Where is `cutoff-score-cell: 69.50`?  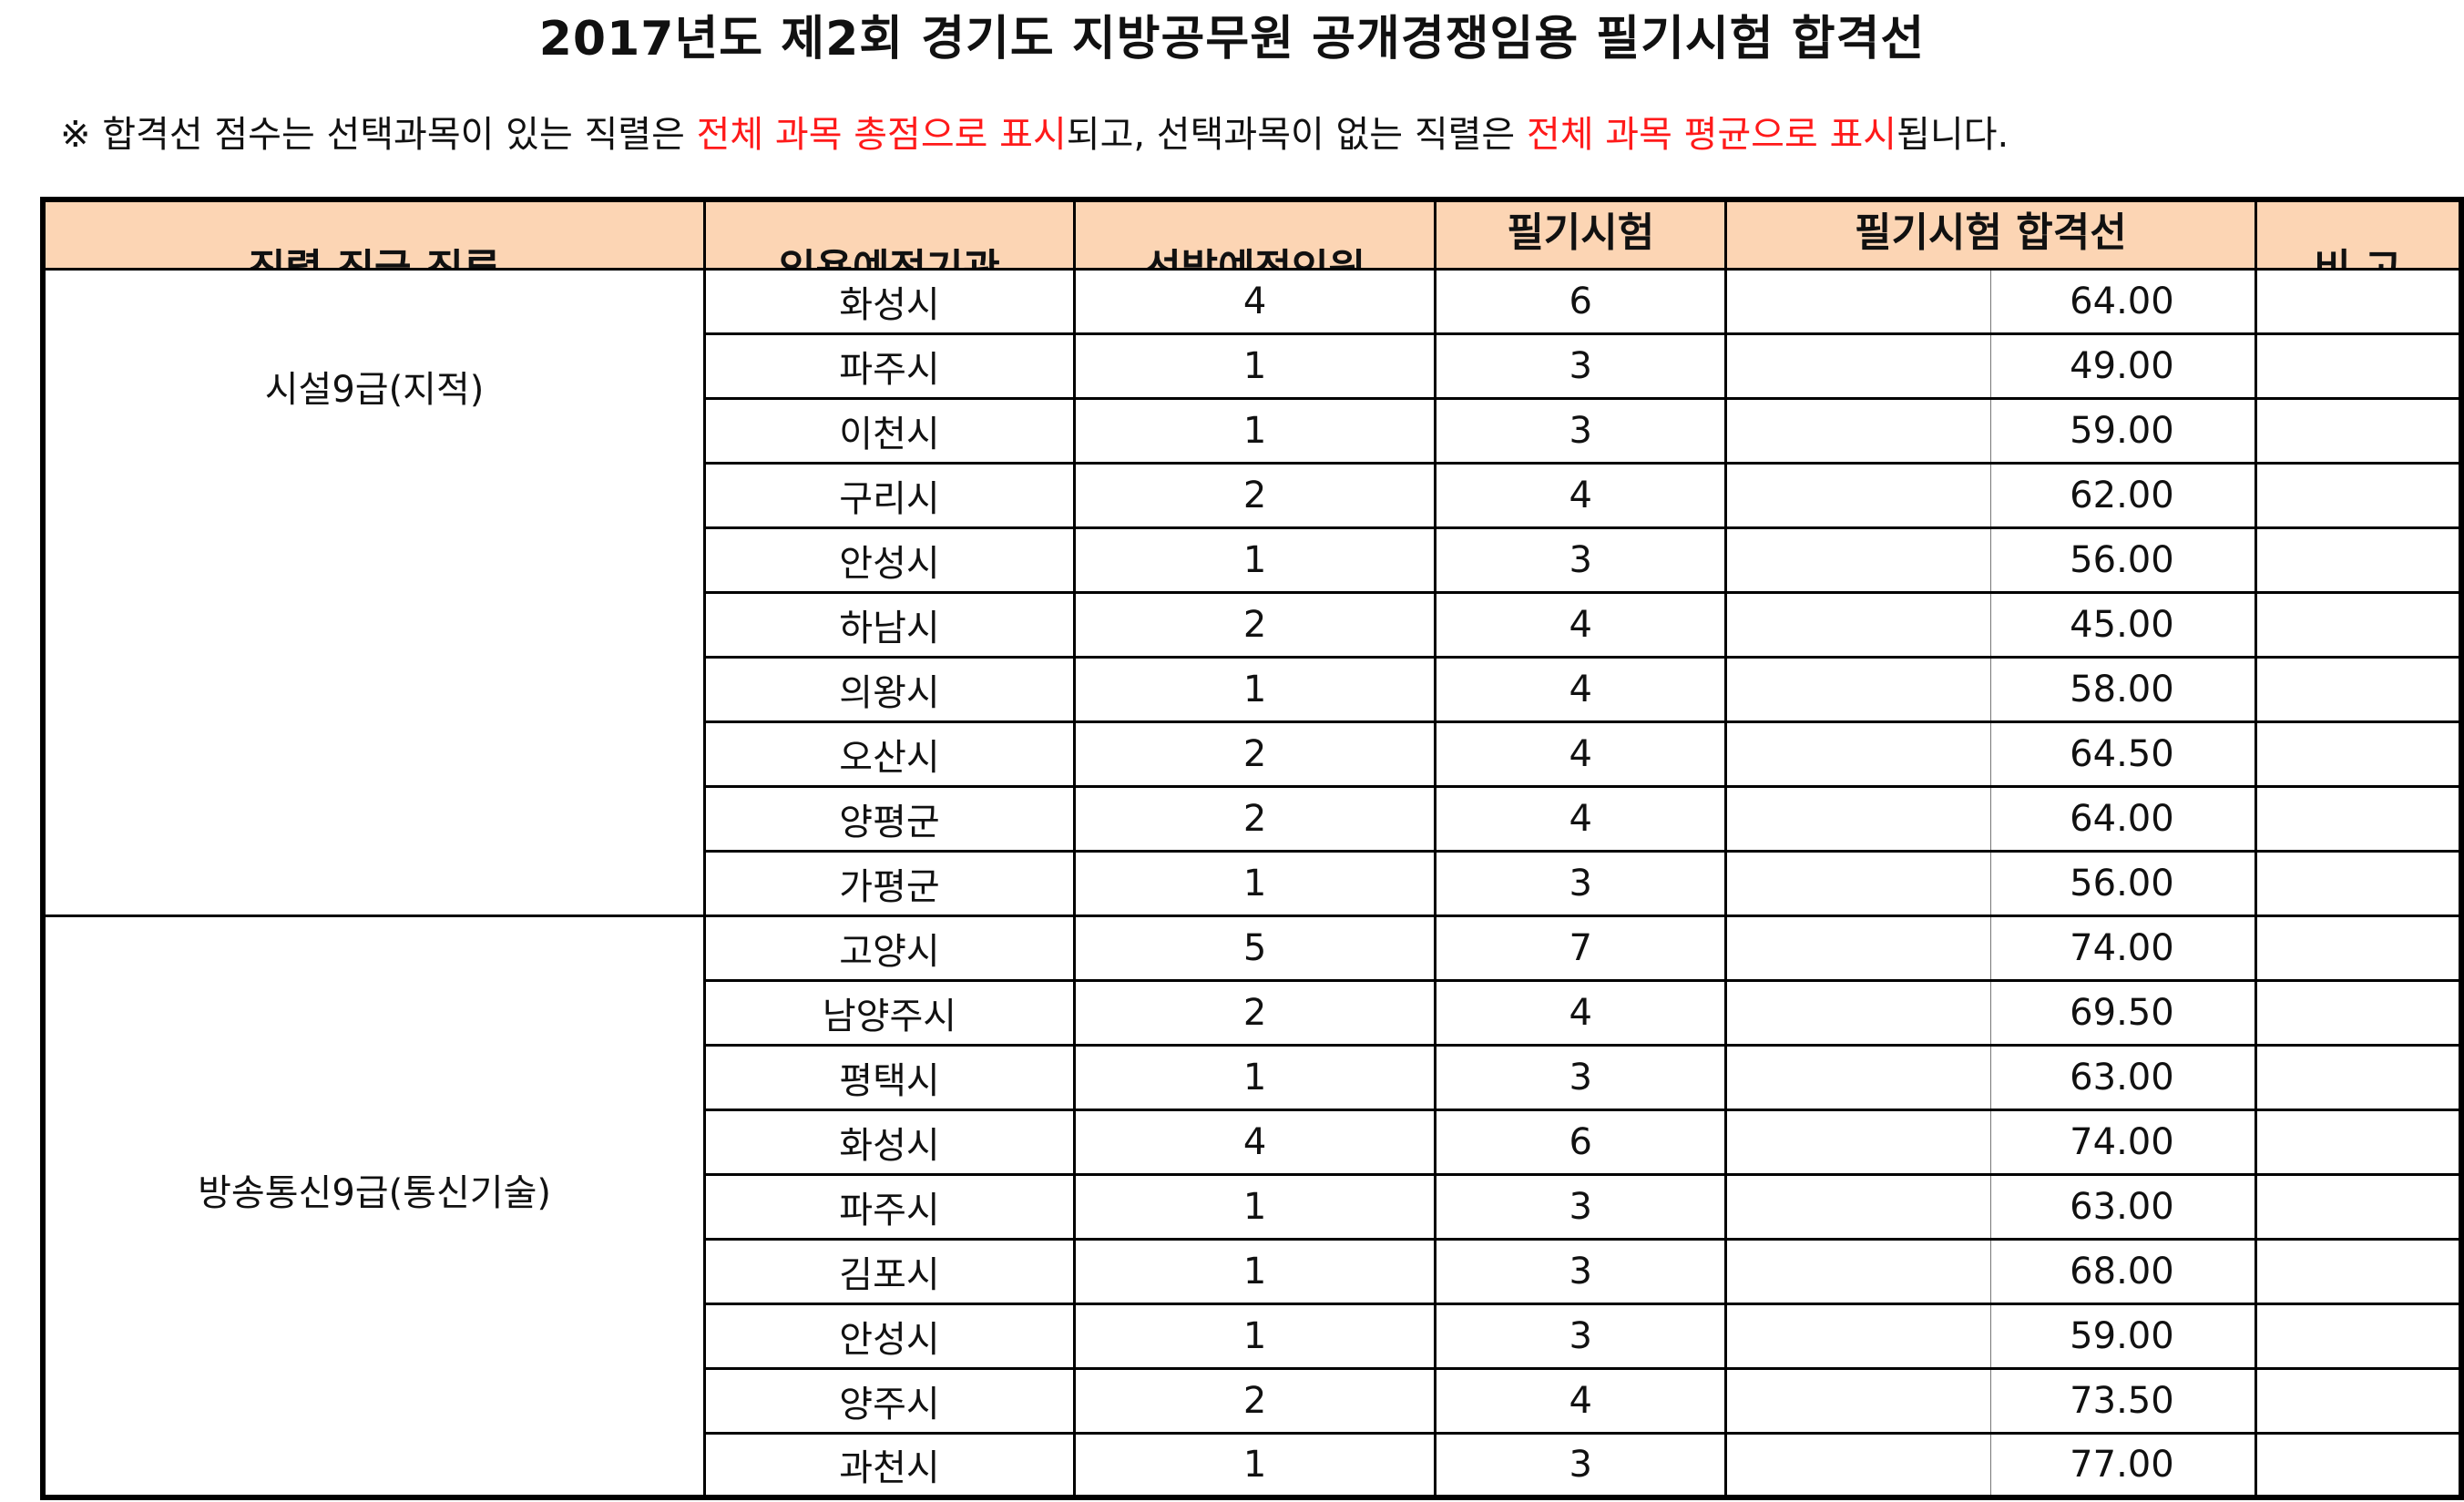
cutoff-score-cell: 69.50 is located at coordinates (2123, 1012).